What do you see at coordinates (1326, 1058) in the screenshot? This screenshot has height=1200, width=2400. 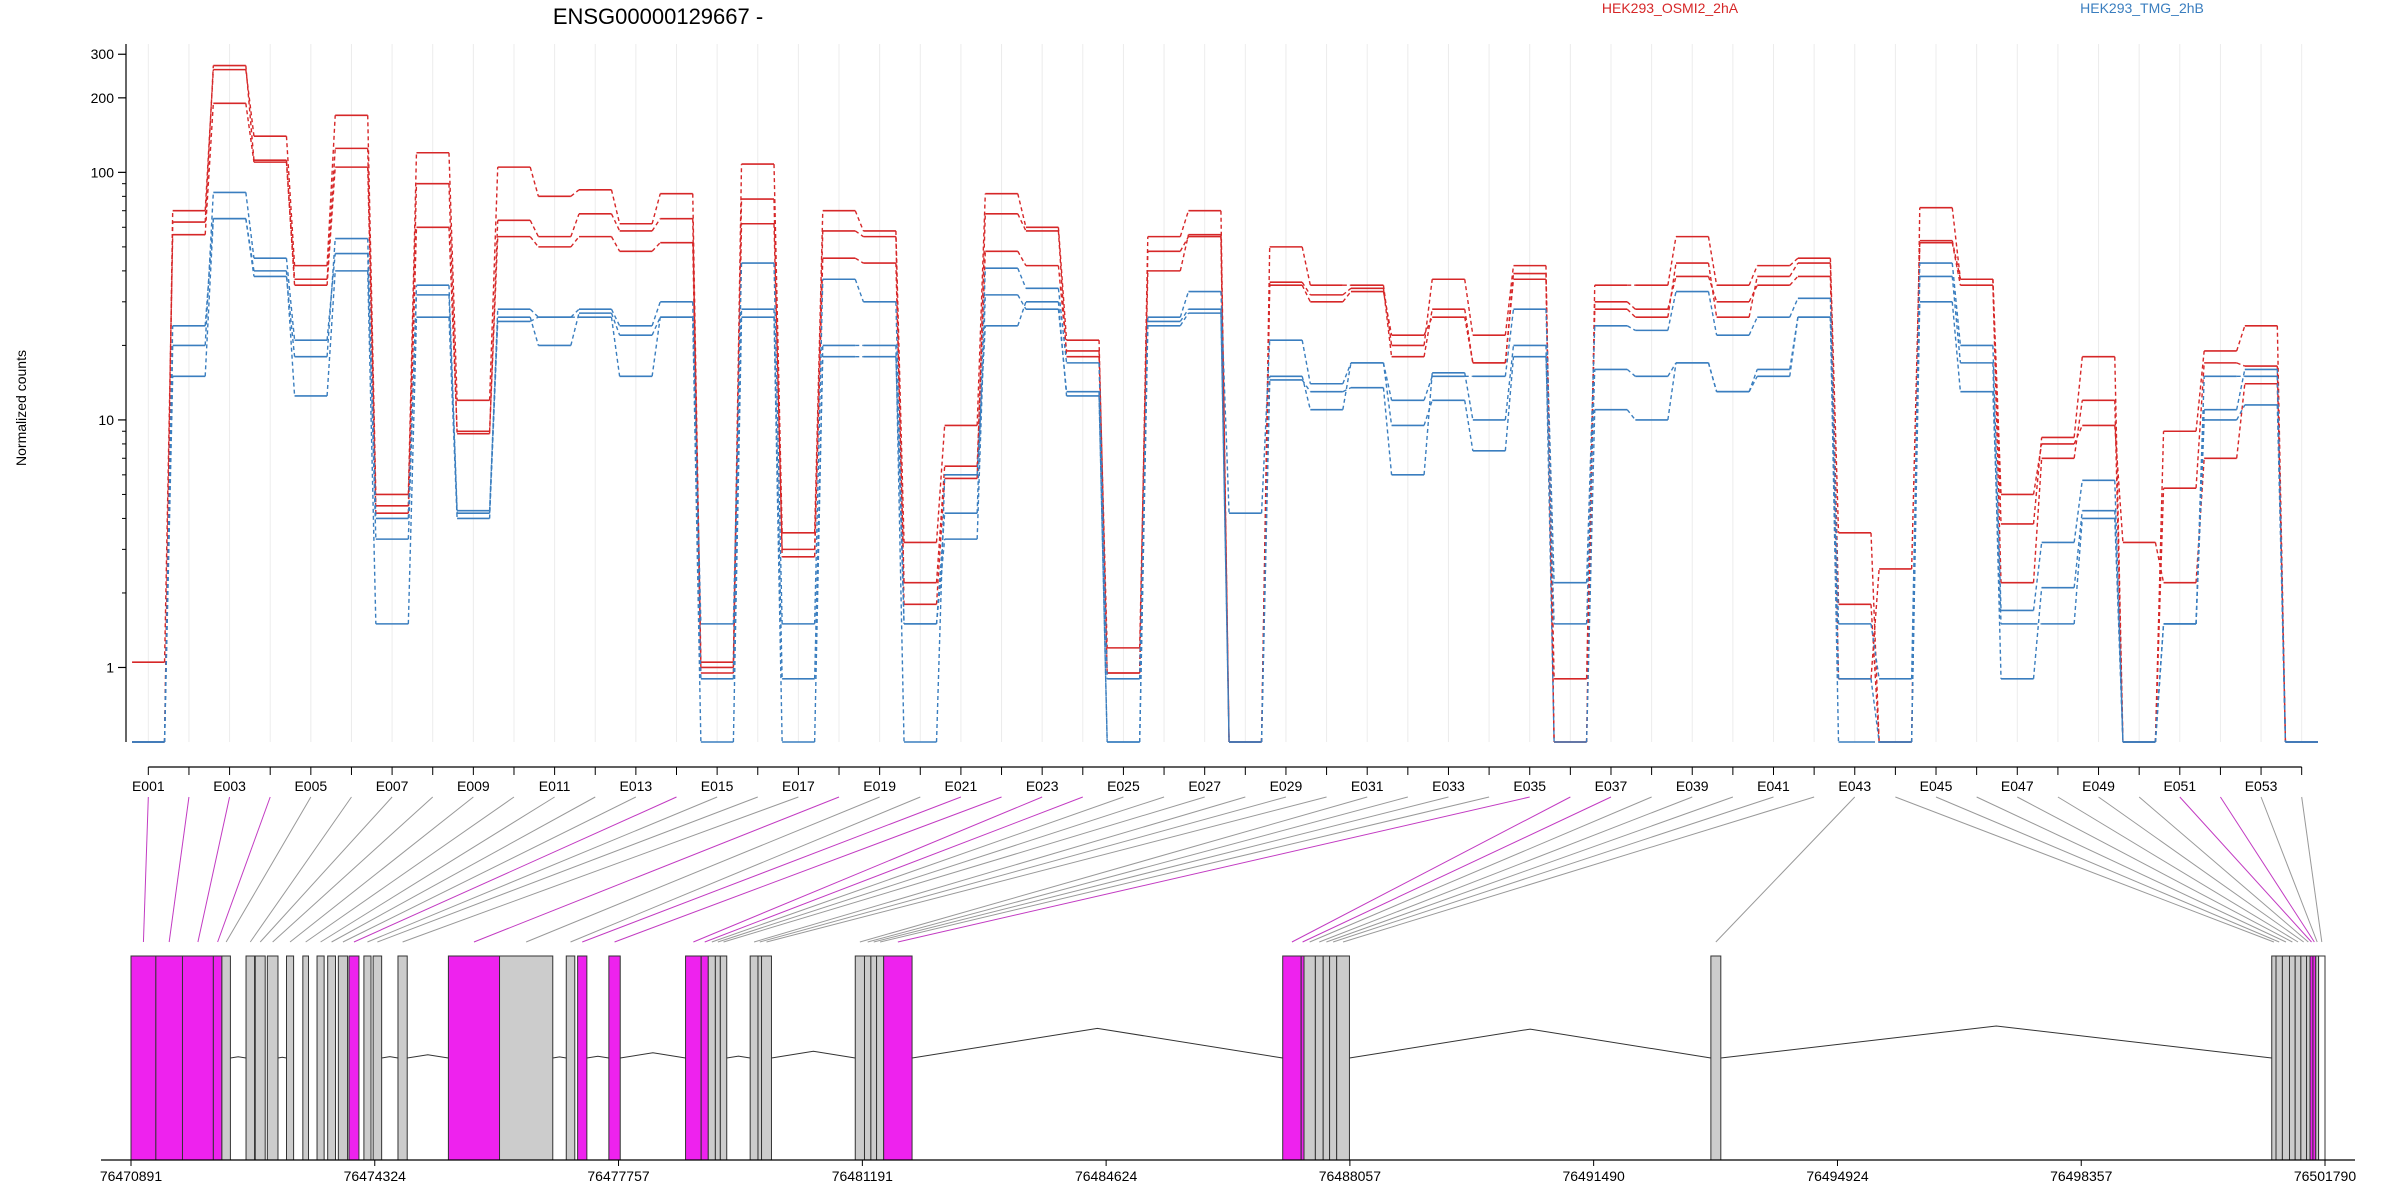 I see `exon-box-E040` at bounding box center [1326, 1058].